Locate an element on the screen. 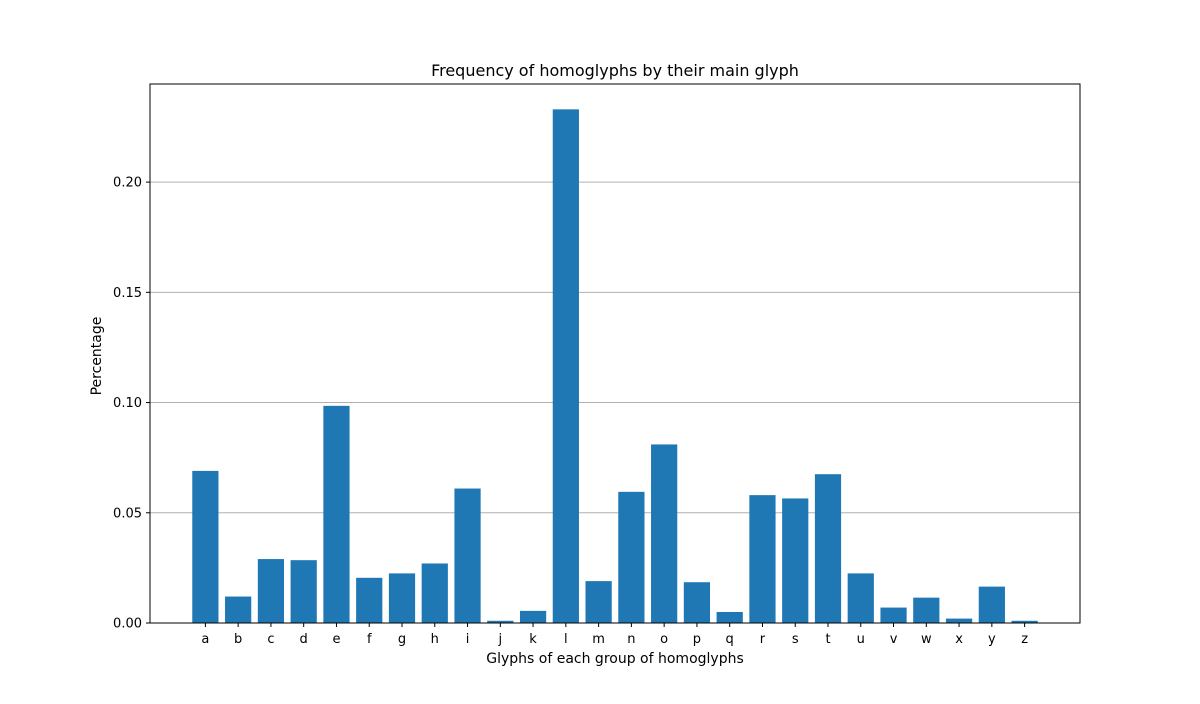 The height and width of the screenshot is (704, 1200). x-tick-label: l is located at coordinates (566, 639).